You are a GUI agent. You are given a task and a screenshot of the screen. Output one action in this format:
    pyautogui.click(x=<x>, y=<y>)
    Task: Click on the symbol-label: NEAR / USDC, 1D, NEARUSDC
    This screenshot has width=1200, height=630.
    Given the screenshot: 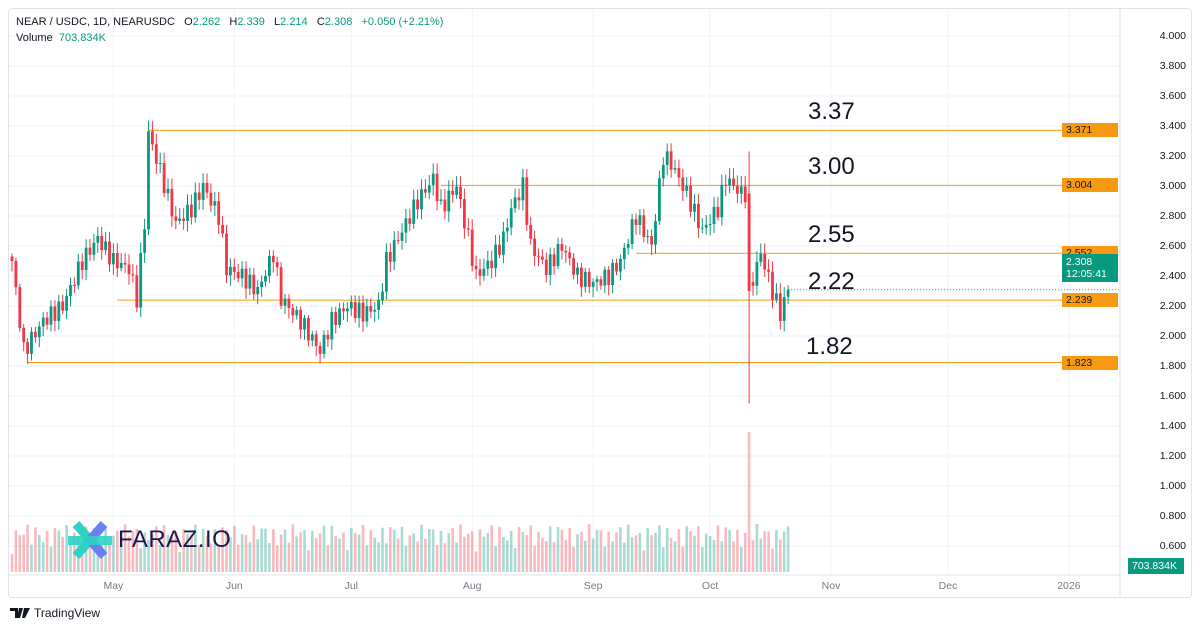 What is the action you would take?
    pyautogui.click(x=95, y=22)
    